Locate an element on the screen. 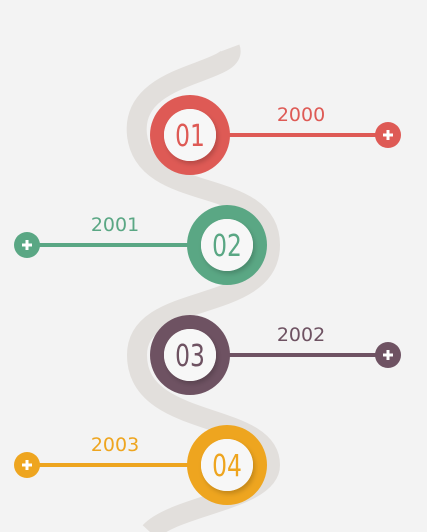  milestone-number: 03 is located at coordinates (190, 356).